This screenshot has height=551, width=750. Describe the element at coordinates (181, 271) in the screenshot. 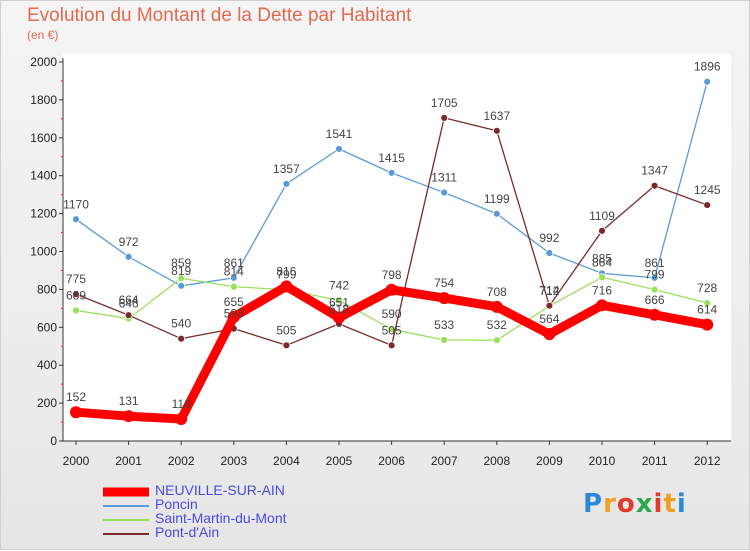

I see `data-label: 819` at that location.